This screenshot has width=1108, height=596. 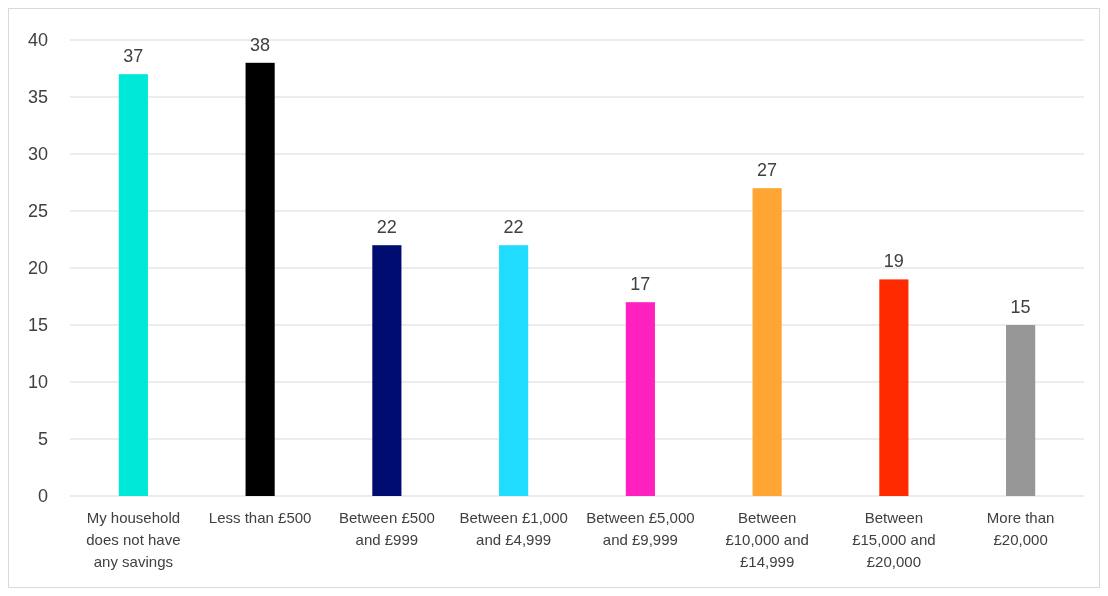 I want to click on y-tick-label: 30, so click(x=37, y=154).